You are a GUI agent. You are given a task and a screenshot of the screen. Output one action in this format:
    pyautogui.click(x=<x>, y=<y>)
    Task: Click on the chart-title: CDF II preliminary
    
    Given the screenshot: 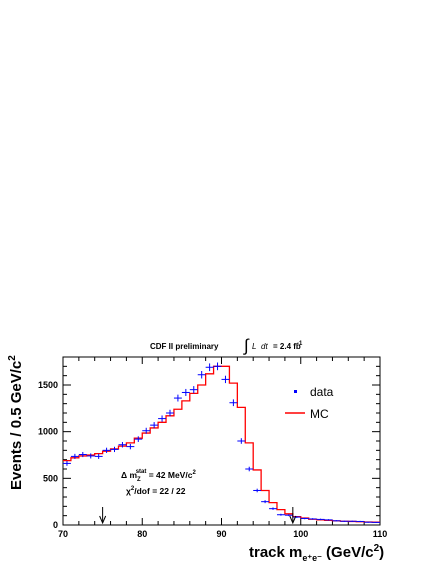 What is the action you would take?
    pyautogui.click(x=184, y=346)
    